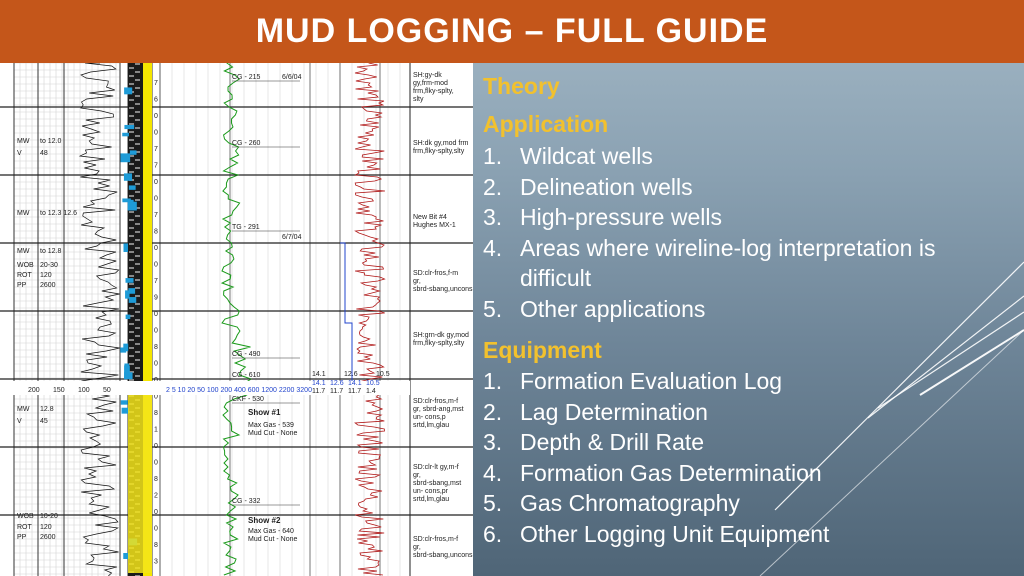 The image size is (1024, 576). I want to click on annotation-label: ROT, so click(25, 275).